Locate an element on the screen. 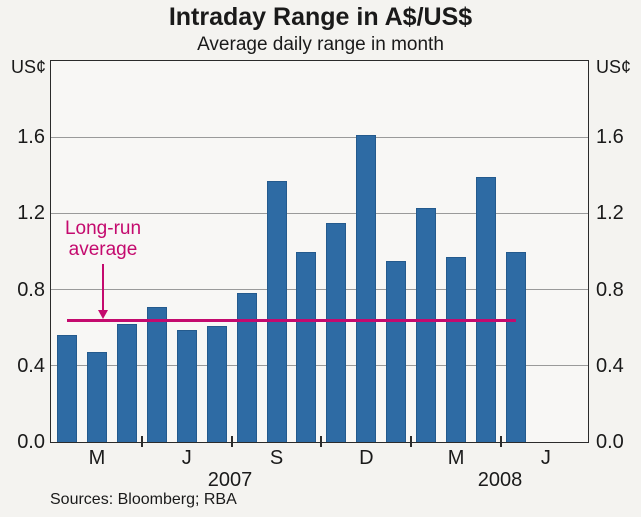 The width and height of the screenshot is (641, 517). gridline-0.4 is located at coordinates (319, 366).